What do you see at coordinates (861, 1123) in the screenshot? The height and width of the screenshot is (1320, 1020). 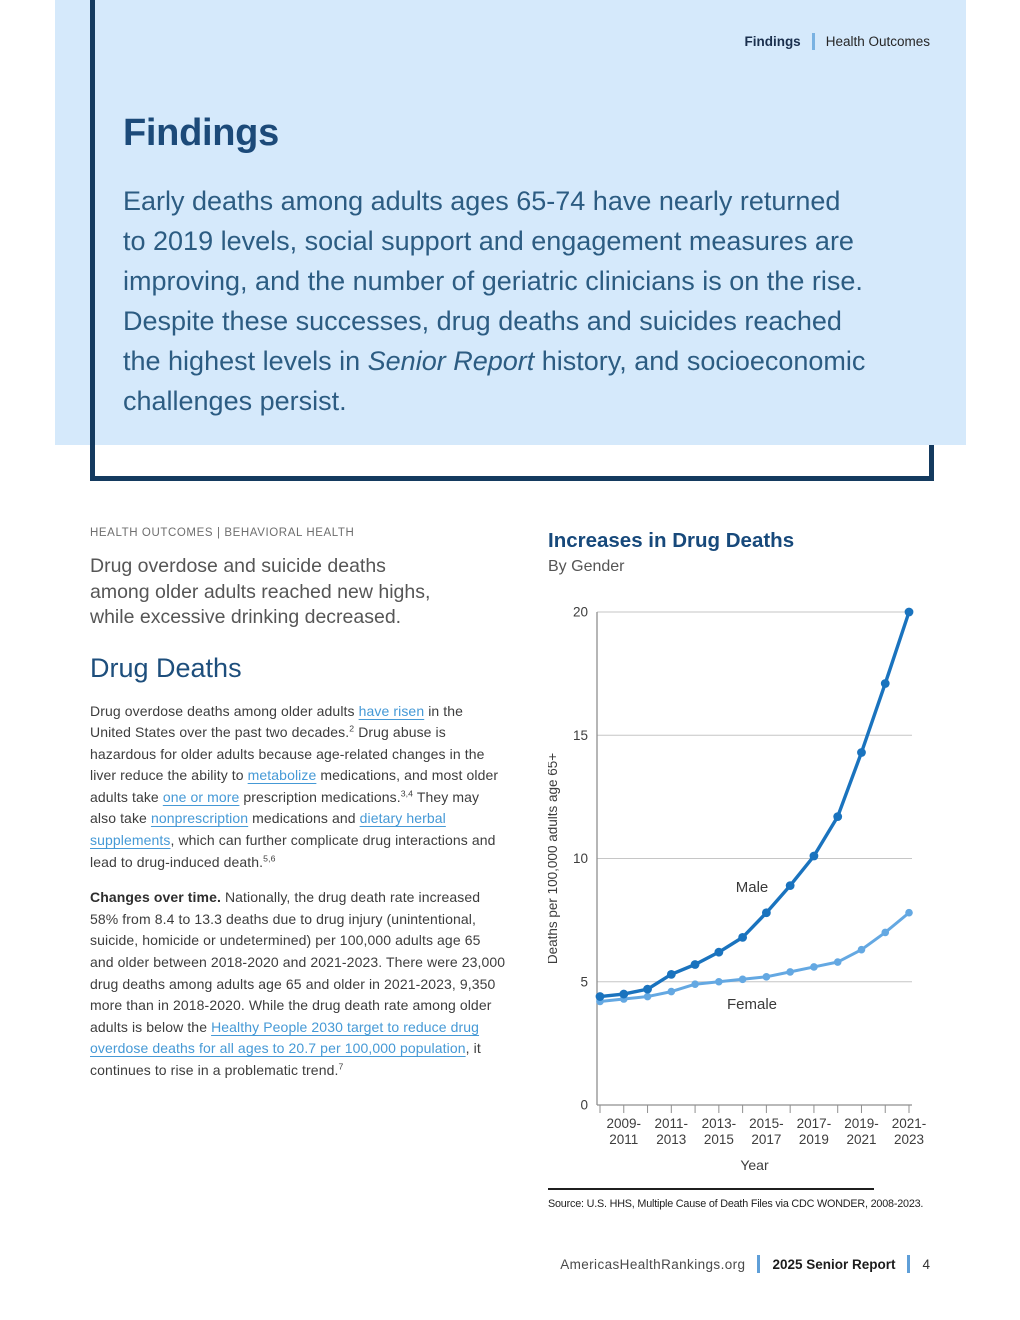 I see `x-tick-label: 2019-` at bounding box center [861, 1123].